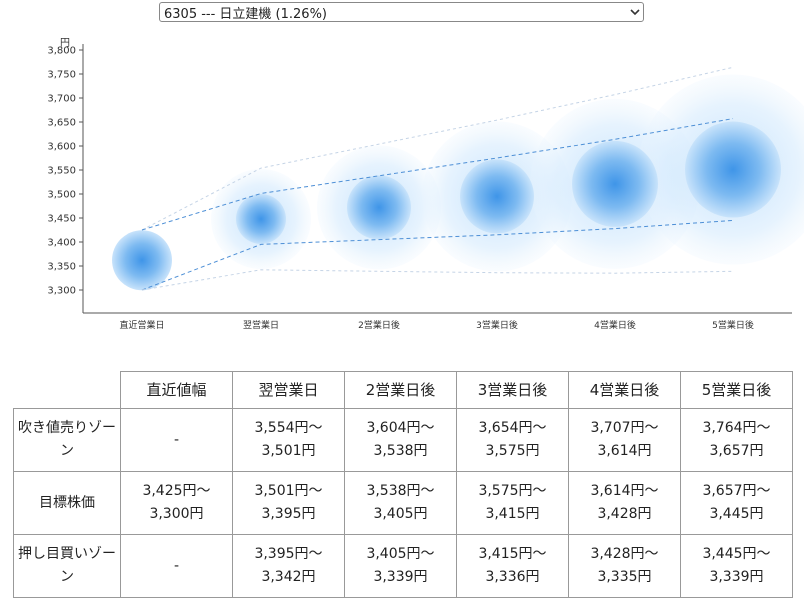 This screenshot has width=804, height=607. I want to click on col-header: 3営業日後, so click(512, 390).